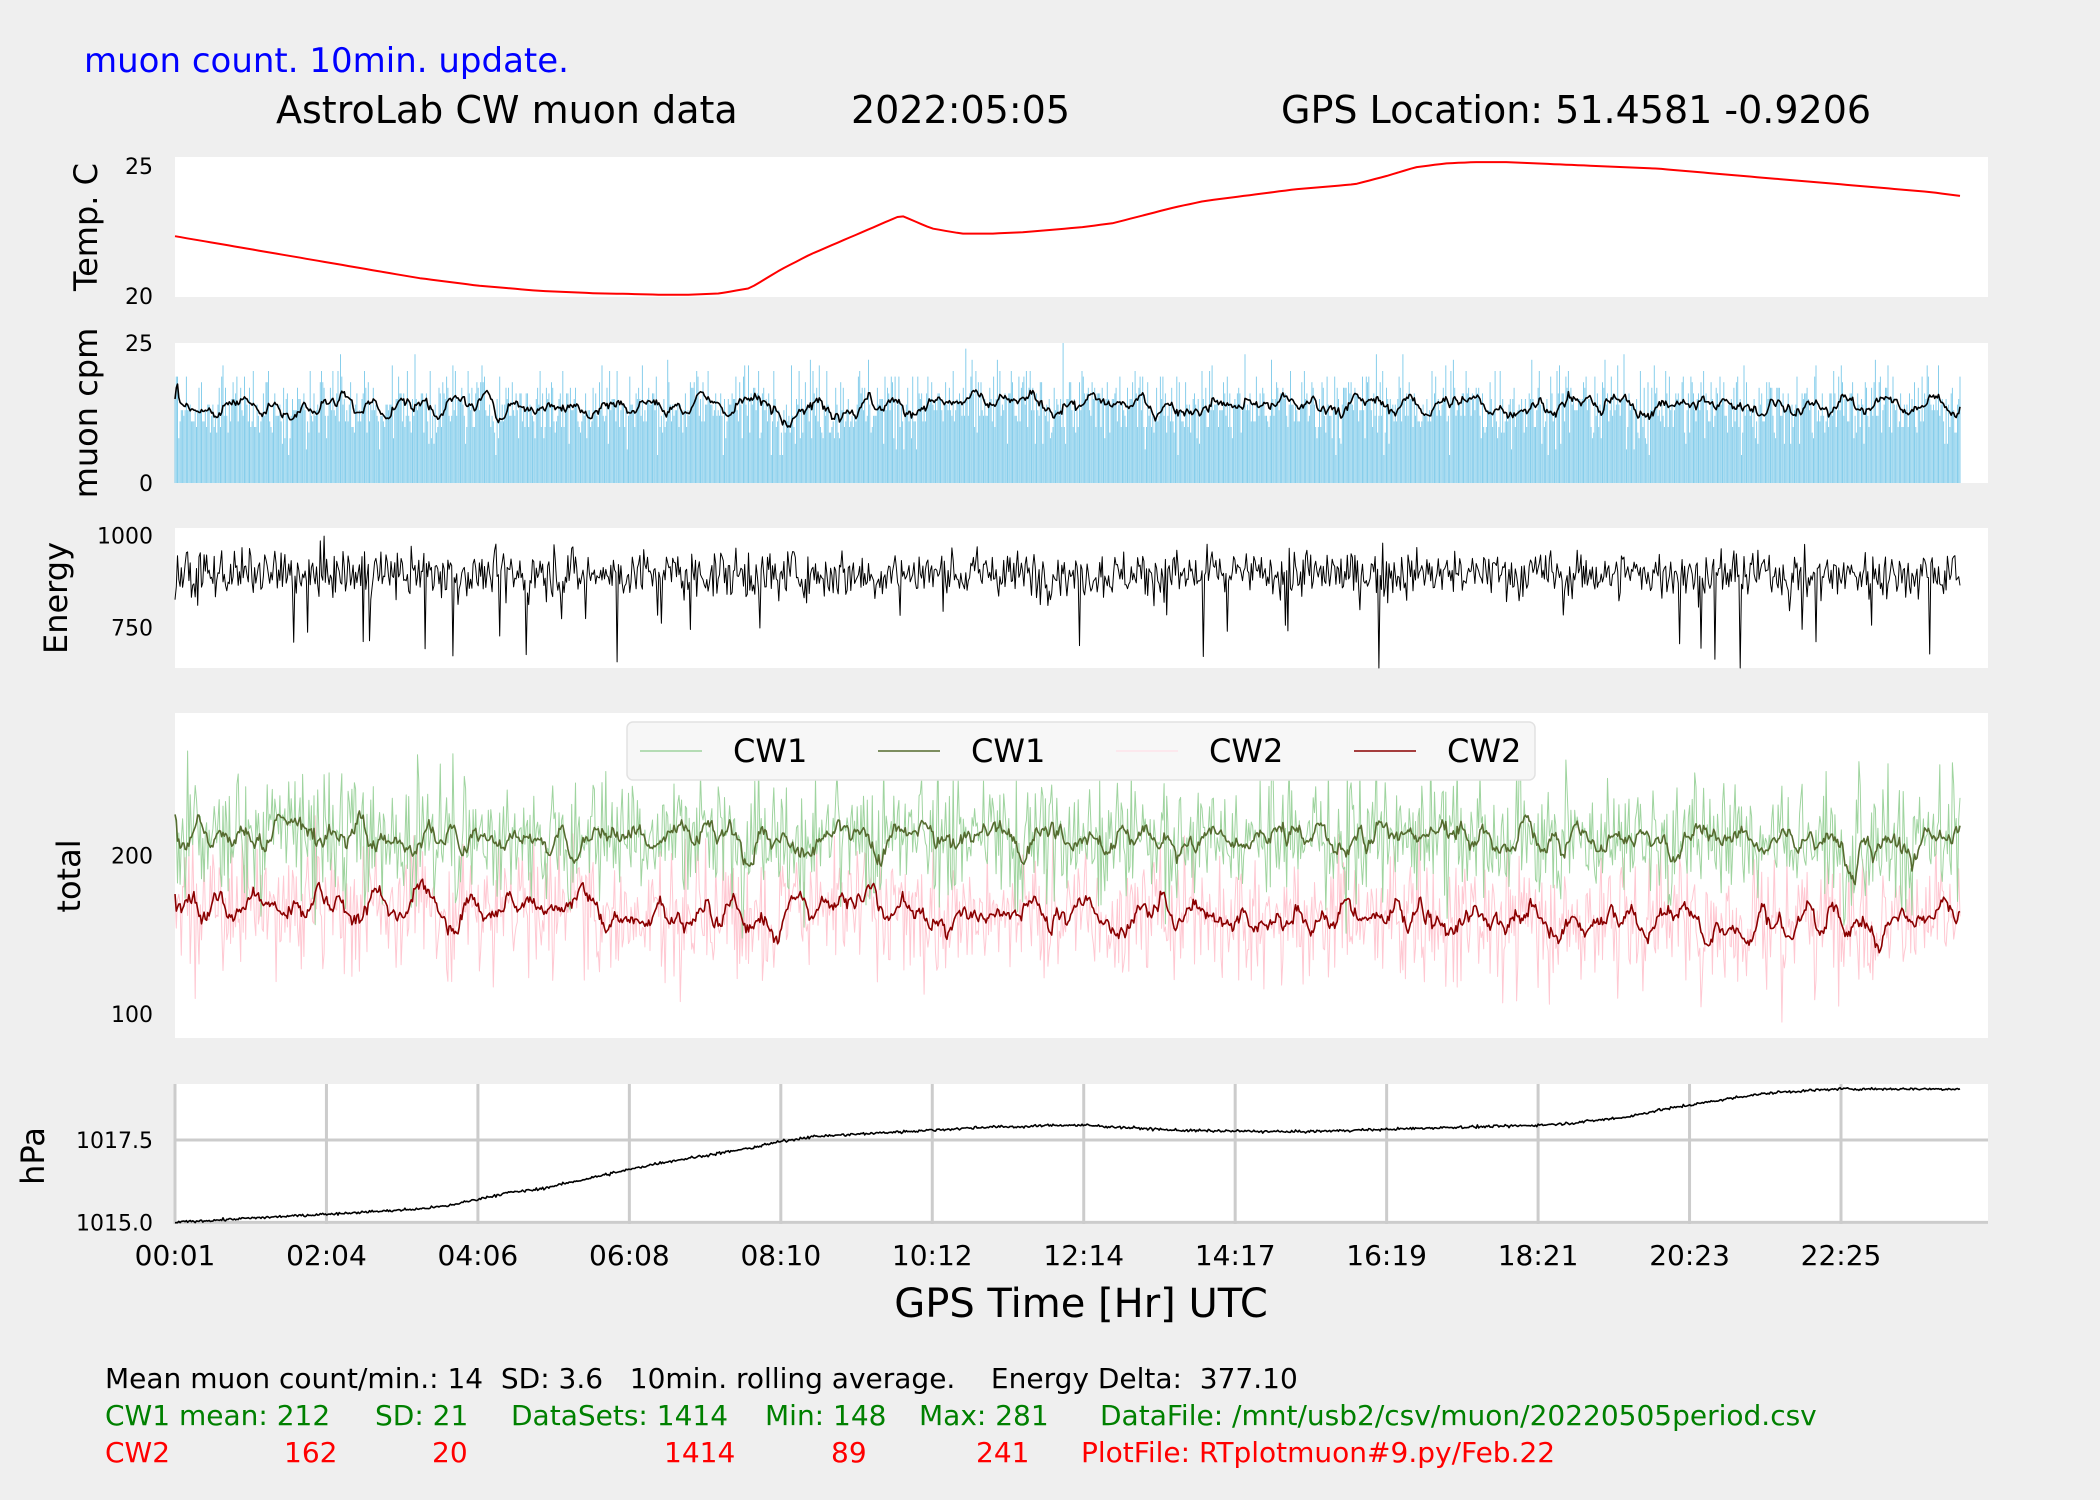 The width and height of the screenshot is (2100, 1500). Describe the element at coordinates (139, 344) in the screenshot. I see `muon-cpm-tick-label: 25` at that location.